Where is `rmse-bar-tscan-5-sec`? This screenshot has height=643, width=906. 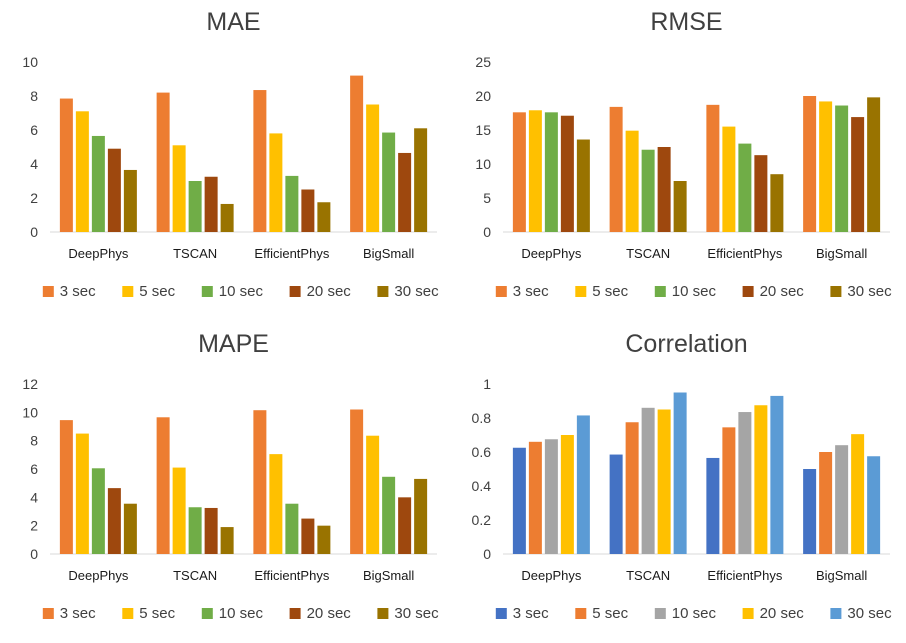
rmse-bar-tscan-5-sec is located at coordinates (632, 181).